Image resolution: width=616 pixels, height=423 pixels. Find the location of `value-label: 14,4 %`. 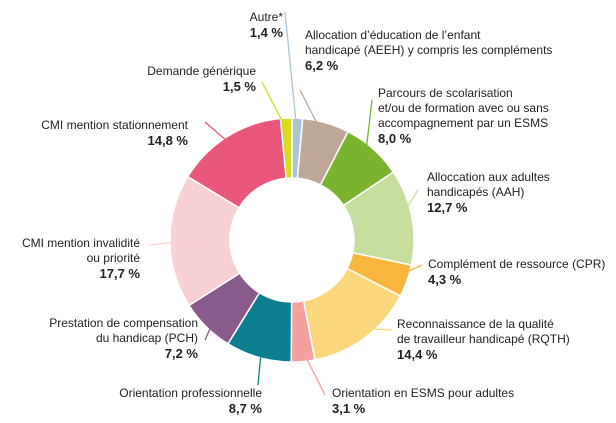

value-label: 14,4 % is located at coordinates (417, 354).